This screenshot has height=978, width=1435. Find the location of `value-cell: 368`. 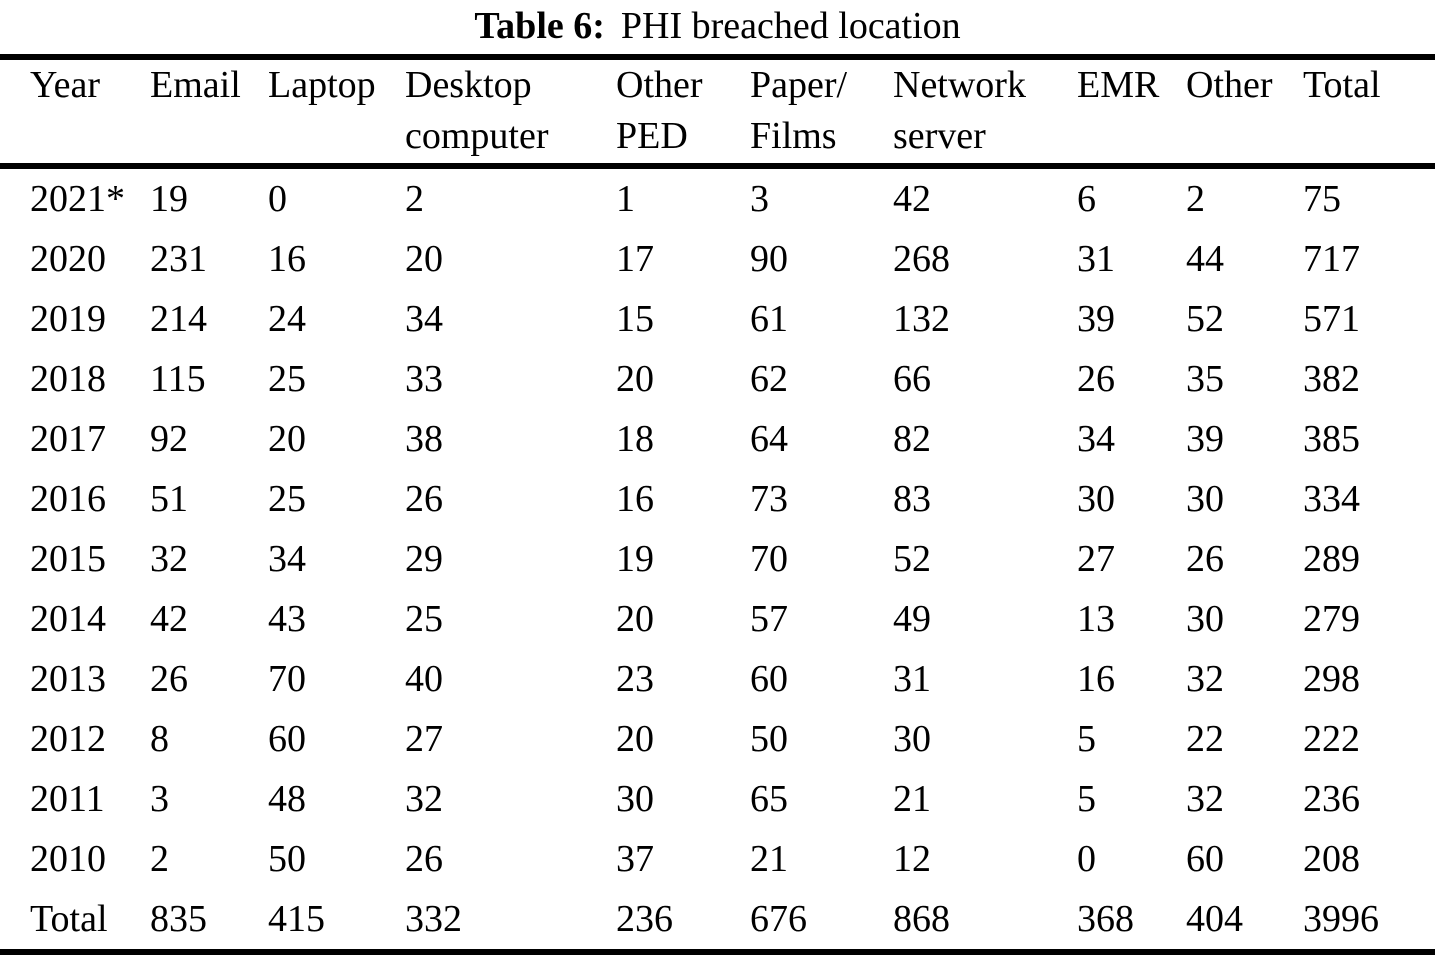

value-cell: 368 is located at coordinates (1105, 918).